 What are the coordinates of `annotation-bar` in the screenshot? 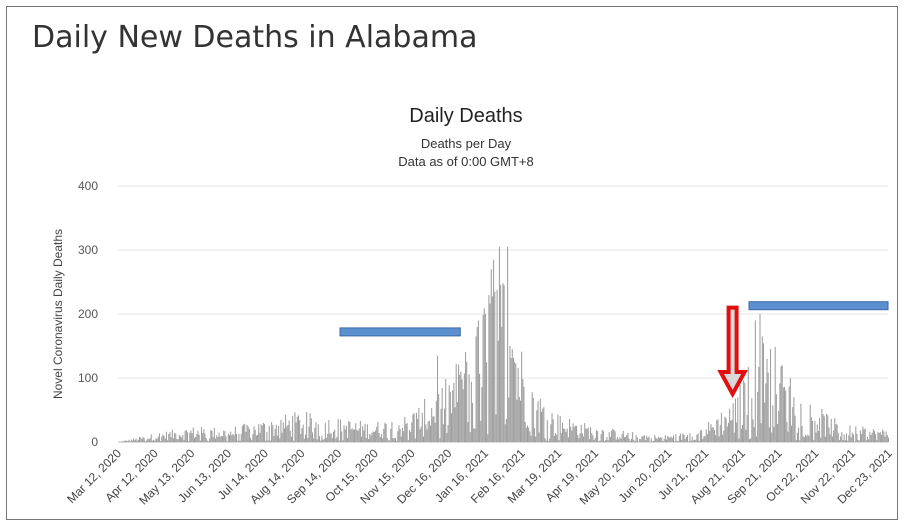 It's located at (400, 332).